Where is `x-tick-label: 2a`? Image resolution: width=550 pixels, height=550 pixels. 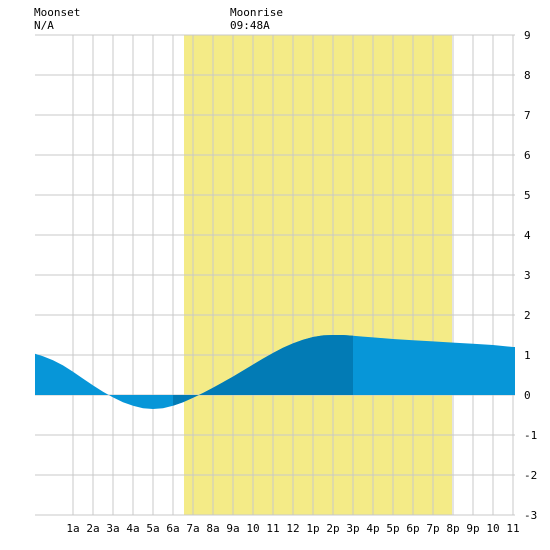 x-tick-label: 2a is located at coordinates (92, 528).